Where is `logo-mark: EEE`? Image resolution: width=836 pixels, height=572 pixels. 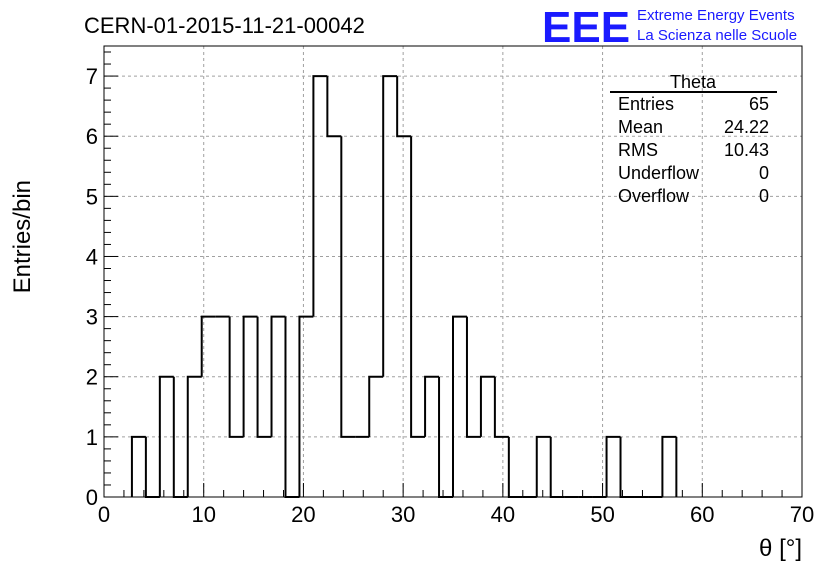
logo-mark: EEE is located at coordinates (586, 27).